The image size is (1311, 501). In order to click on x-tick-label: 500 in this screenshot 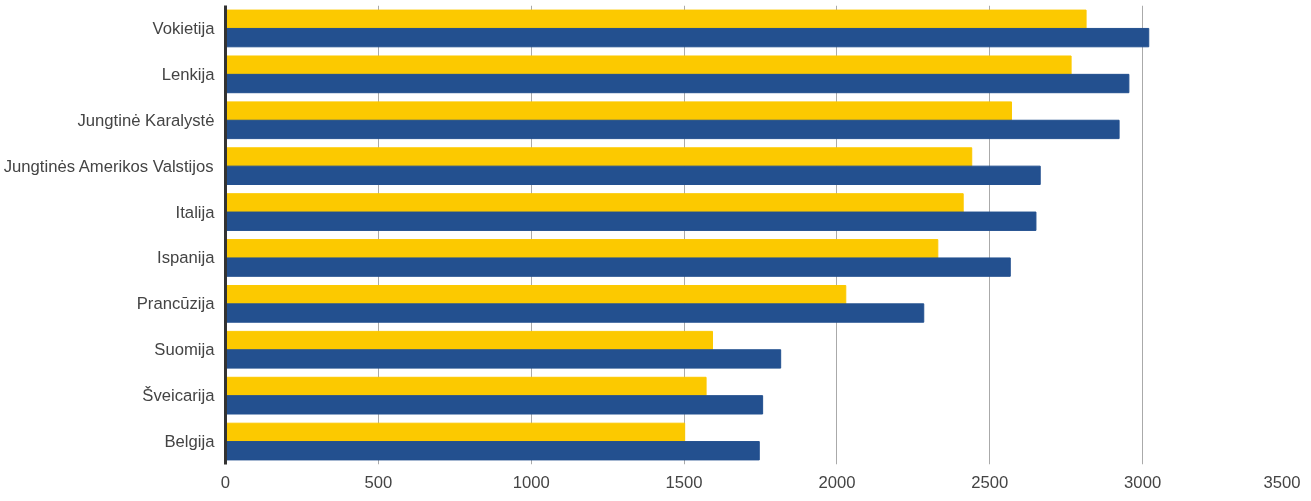, I will do `click(378, 482)`.